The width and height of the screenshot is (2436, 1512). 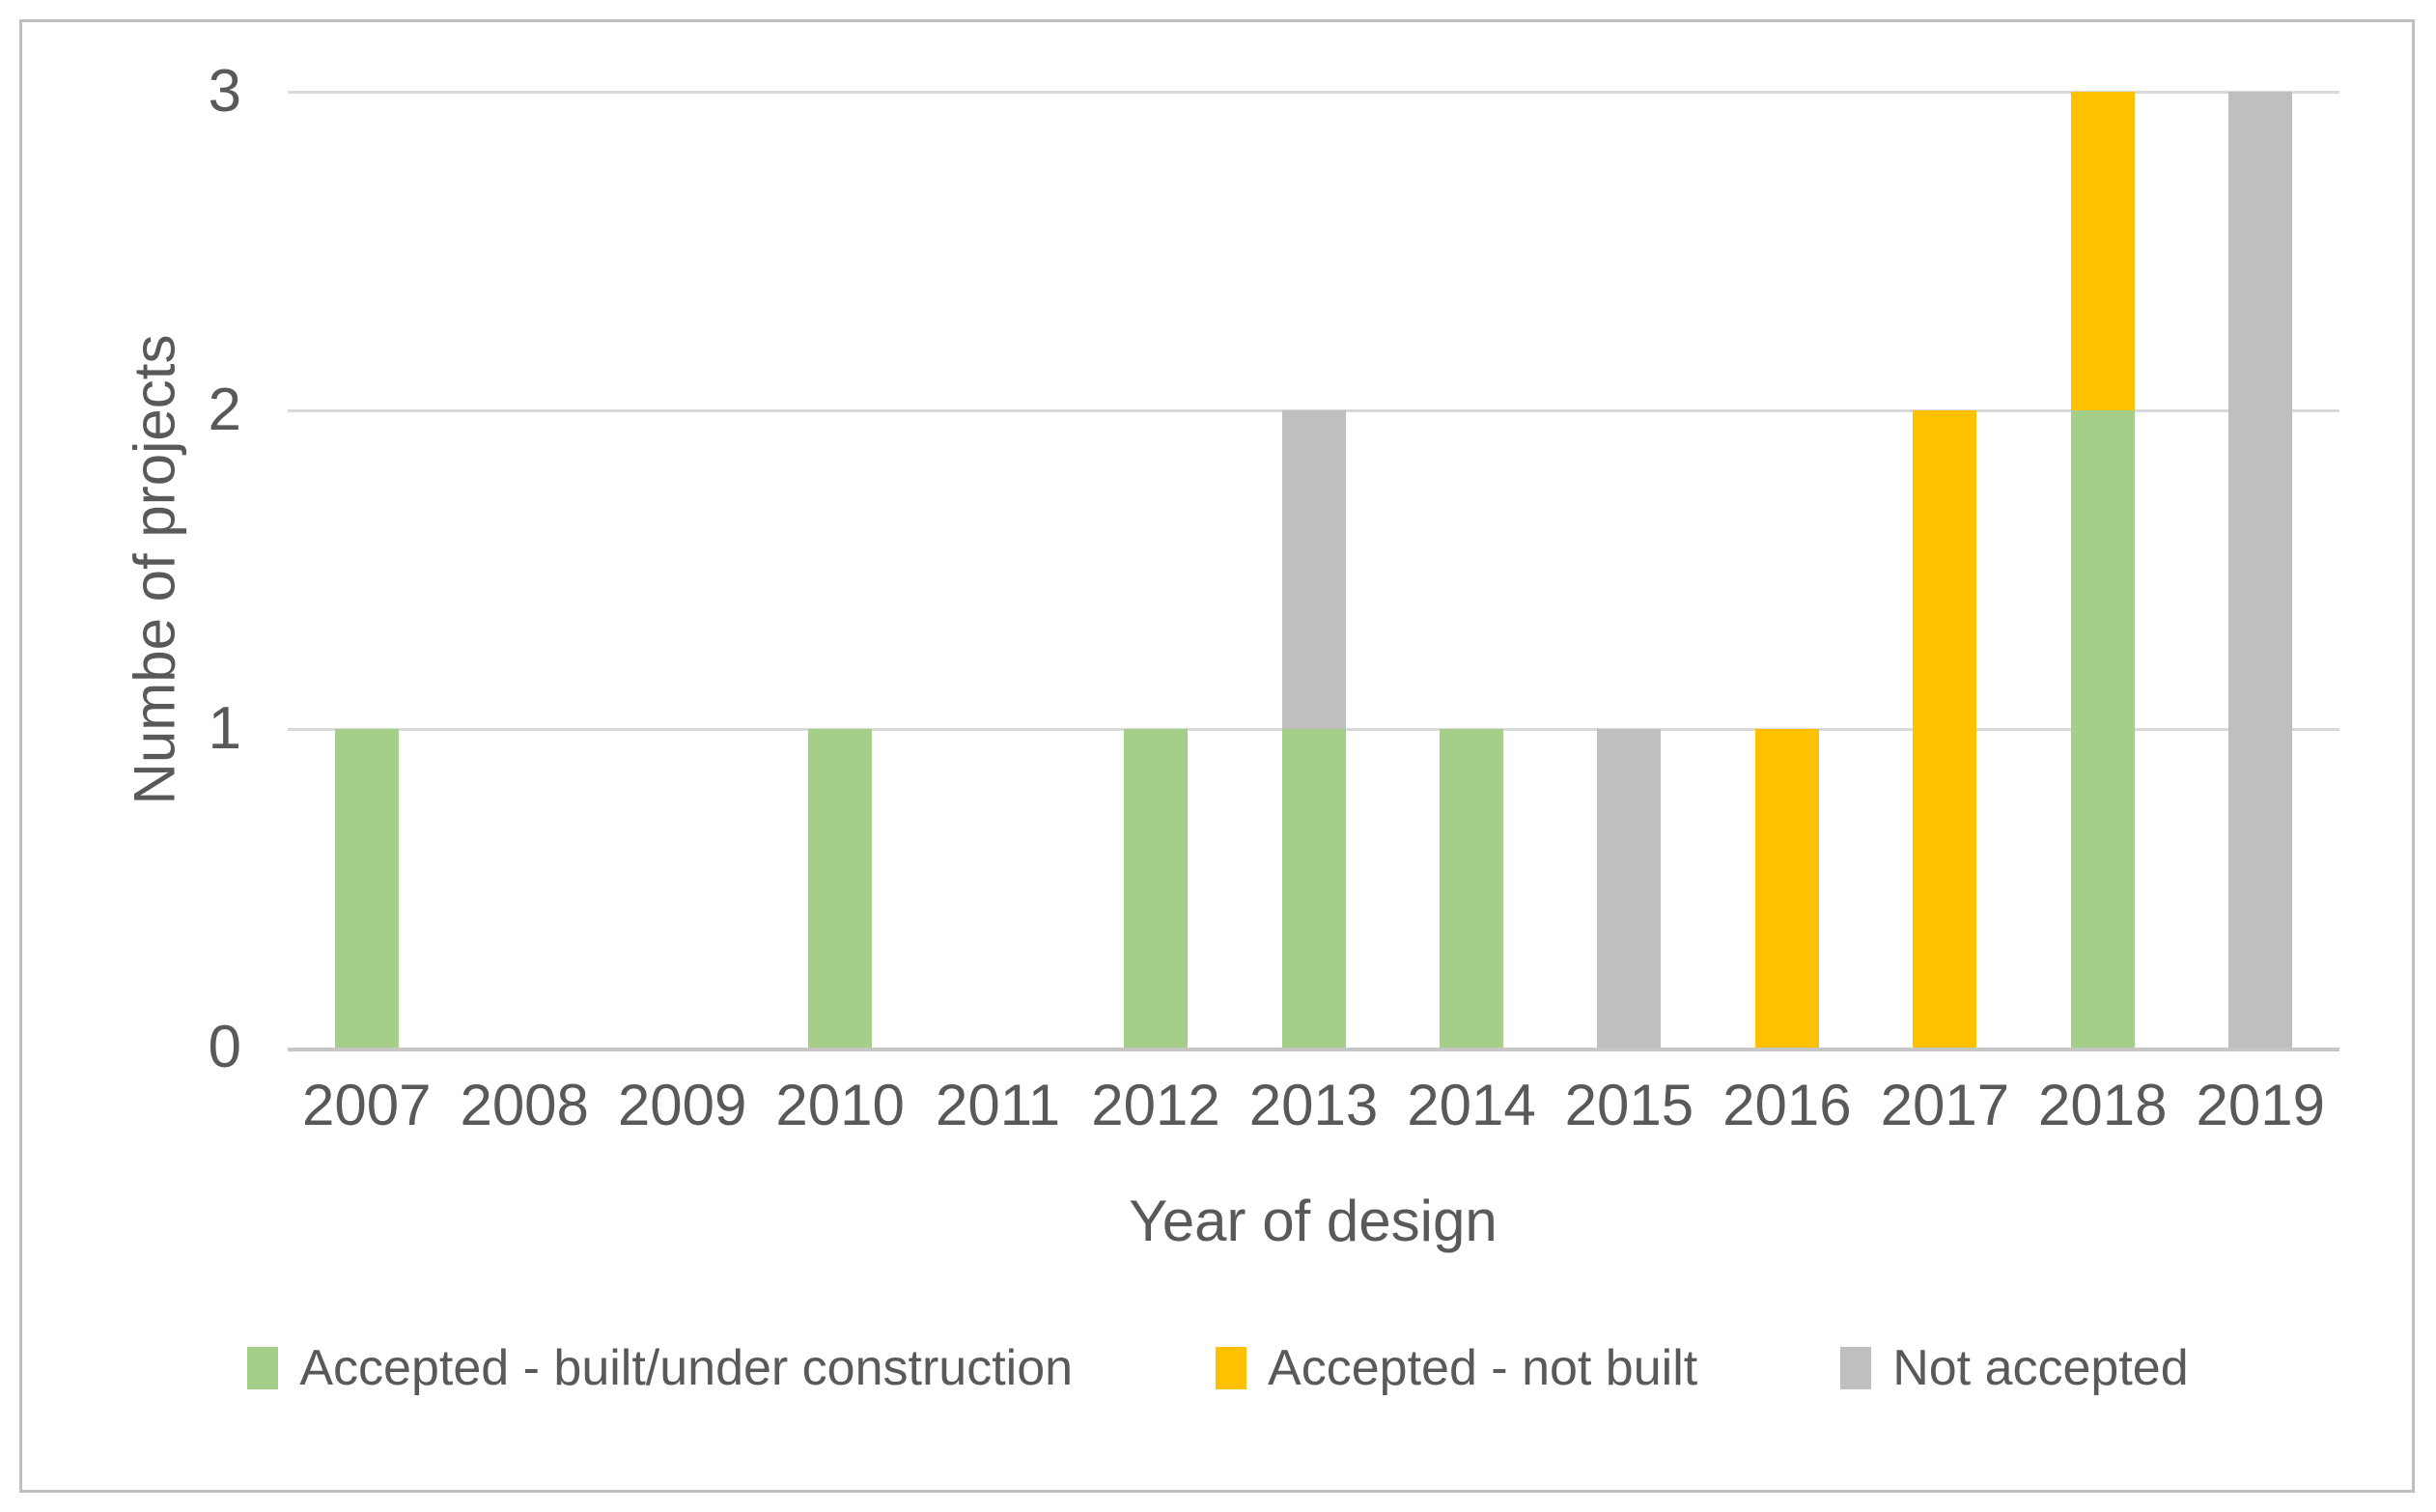 I want to click on legend-label: Accepted - not built, so click(x=1483, y=1368).